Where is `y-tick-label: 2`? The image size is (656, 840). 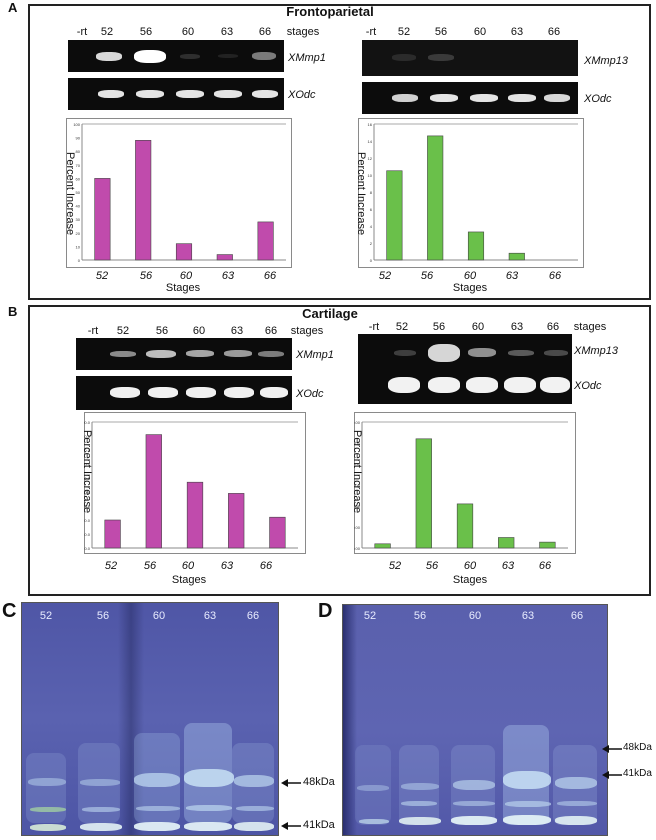
y-tick-label: 2 is located at coordinates (371, 243).